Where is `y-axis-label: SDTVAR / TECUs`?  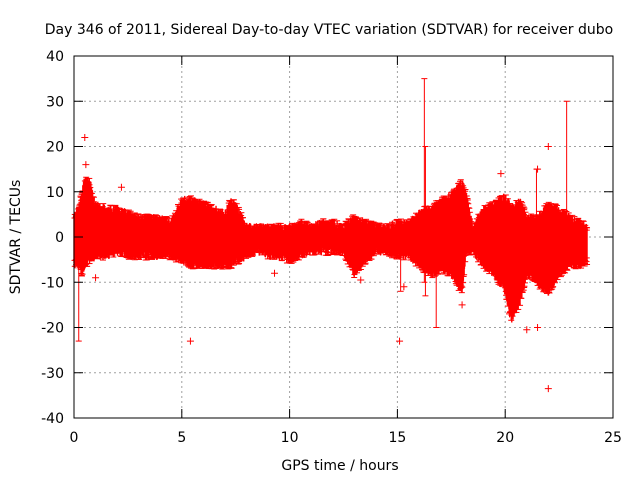 y-axis-label: SDTVAR / TECUs is located at coordinates (16, 237).